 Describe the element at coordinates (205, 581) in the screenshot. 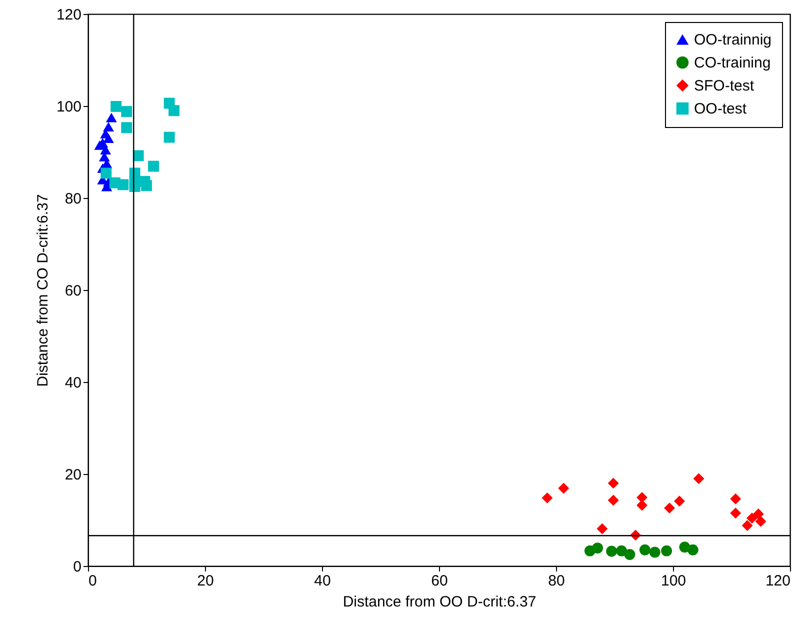

I see `x-tick-label: 20` at that location.